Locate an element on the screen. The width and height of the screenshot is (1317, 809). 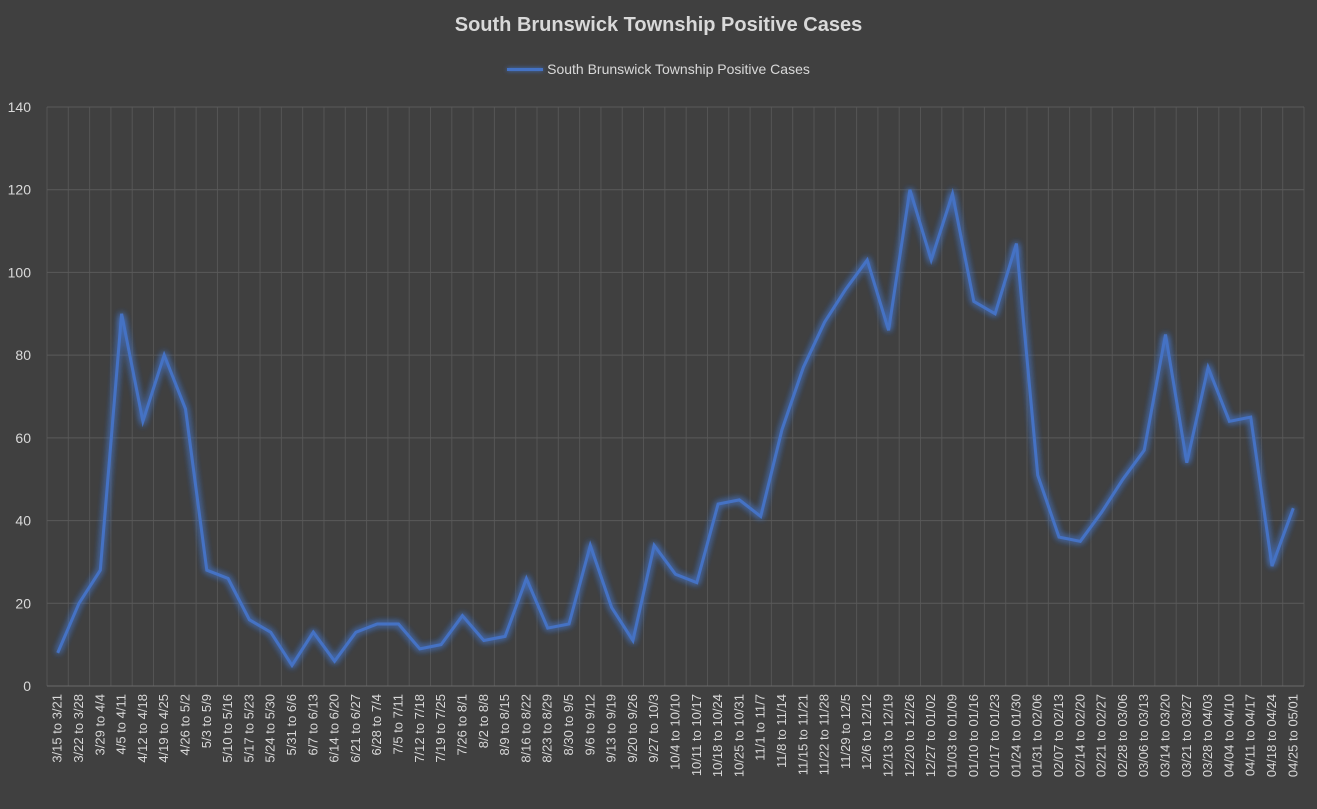
x-tick-label: 03/14 to 03/20 is located at coordinates (1165, 735).